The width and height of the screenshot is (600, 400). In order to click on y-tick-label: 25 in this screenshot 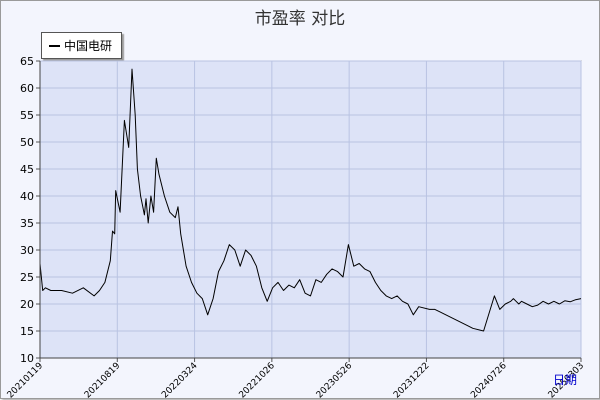, I will do `click(27, 277)`.